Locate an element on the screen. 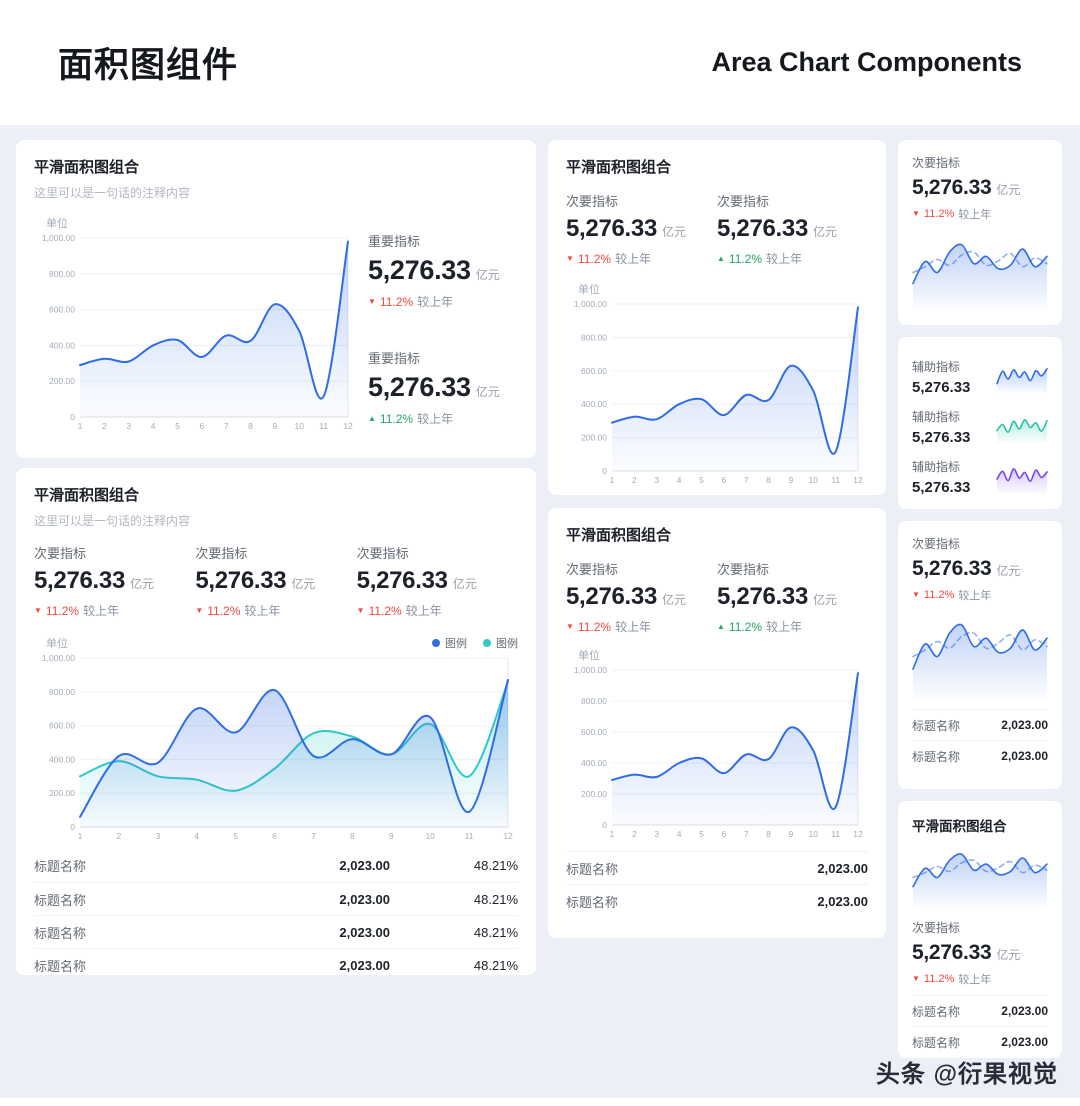  svg-text: 6 is located at coordinates (723, 834).